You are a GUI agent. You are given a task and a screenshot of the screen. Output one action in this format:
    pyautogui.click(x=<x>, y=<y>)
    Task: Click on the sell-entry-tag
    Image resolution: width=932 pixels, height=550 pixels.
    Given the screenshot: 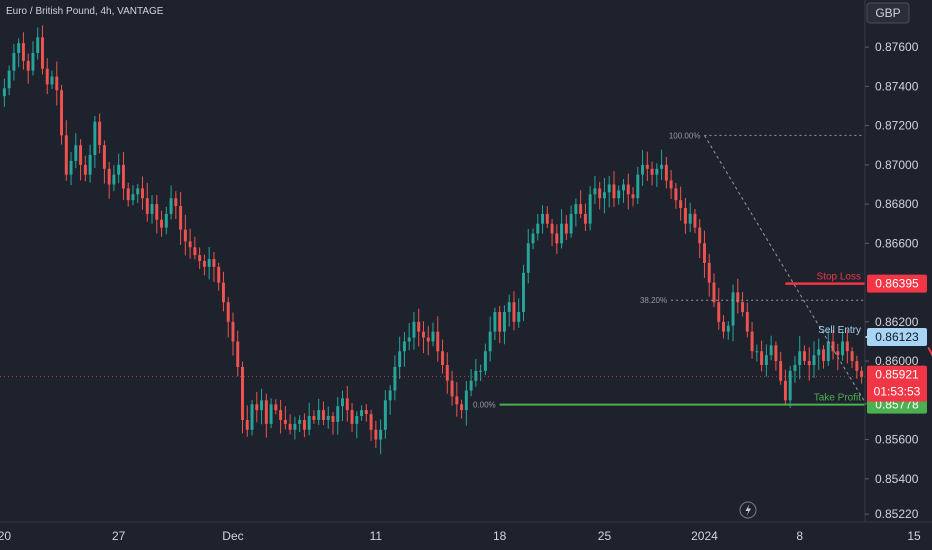 What is the action you would take?
    pyautogui.click(x=897, y=336)
    